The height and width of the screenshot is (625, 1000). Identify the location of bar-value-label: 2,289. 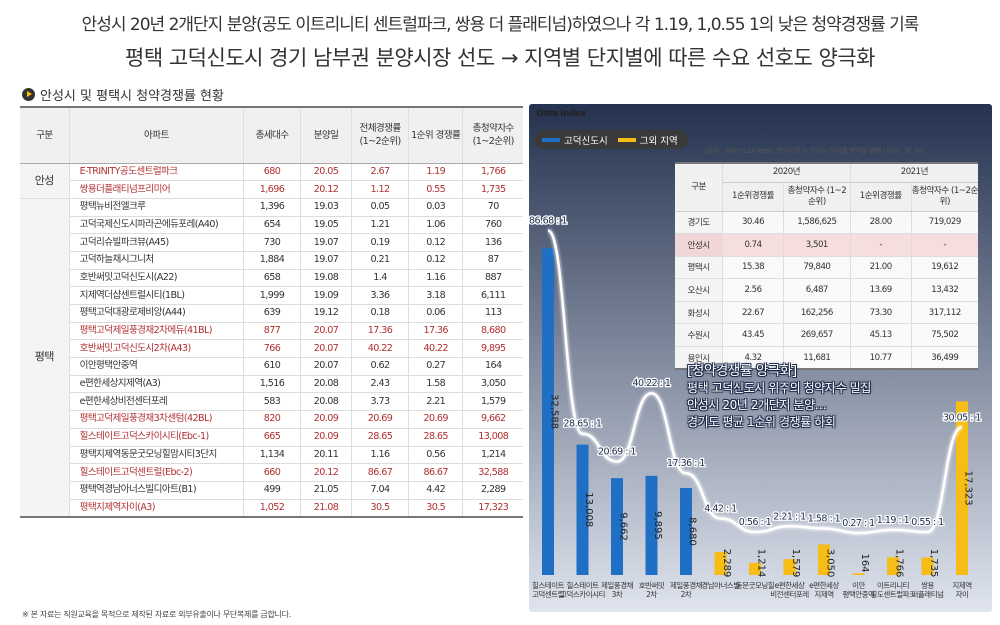
(726, 563).